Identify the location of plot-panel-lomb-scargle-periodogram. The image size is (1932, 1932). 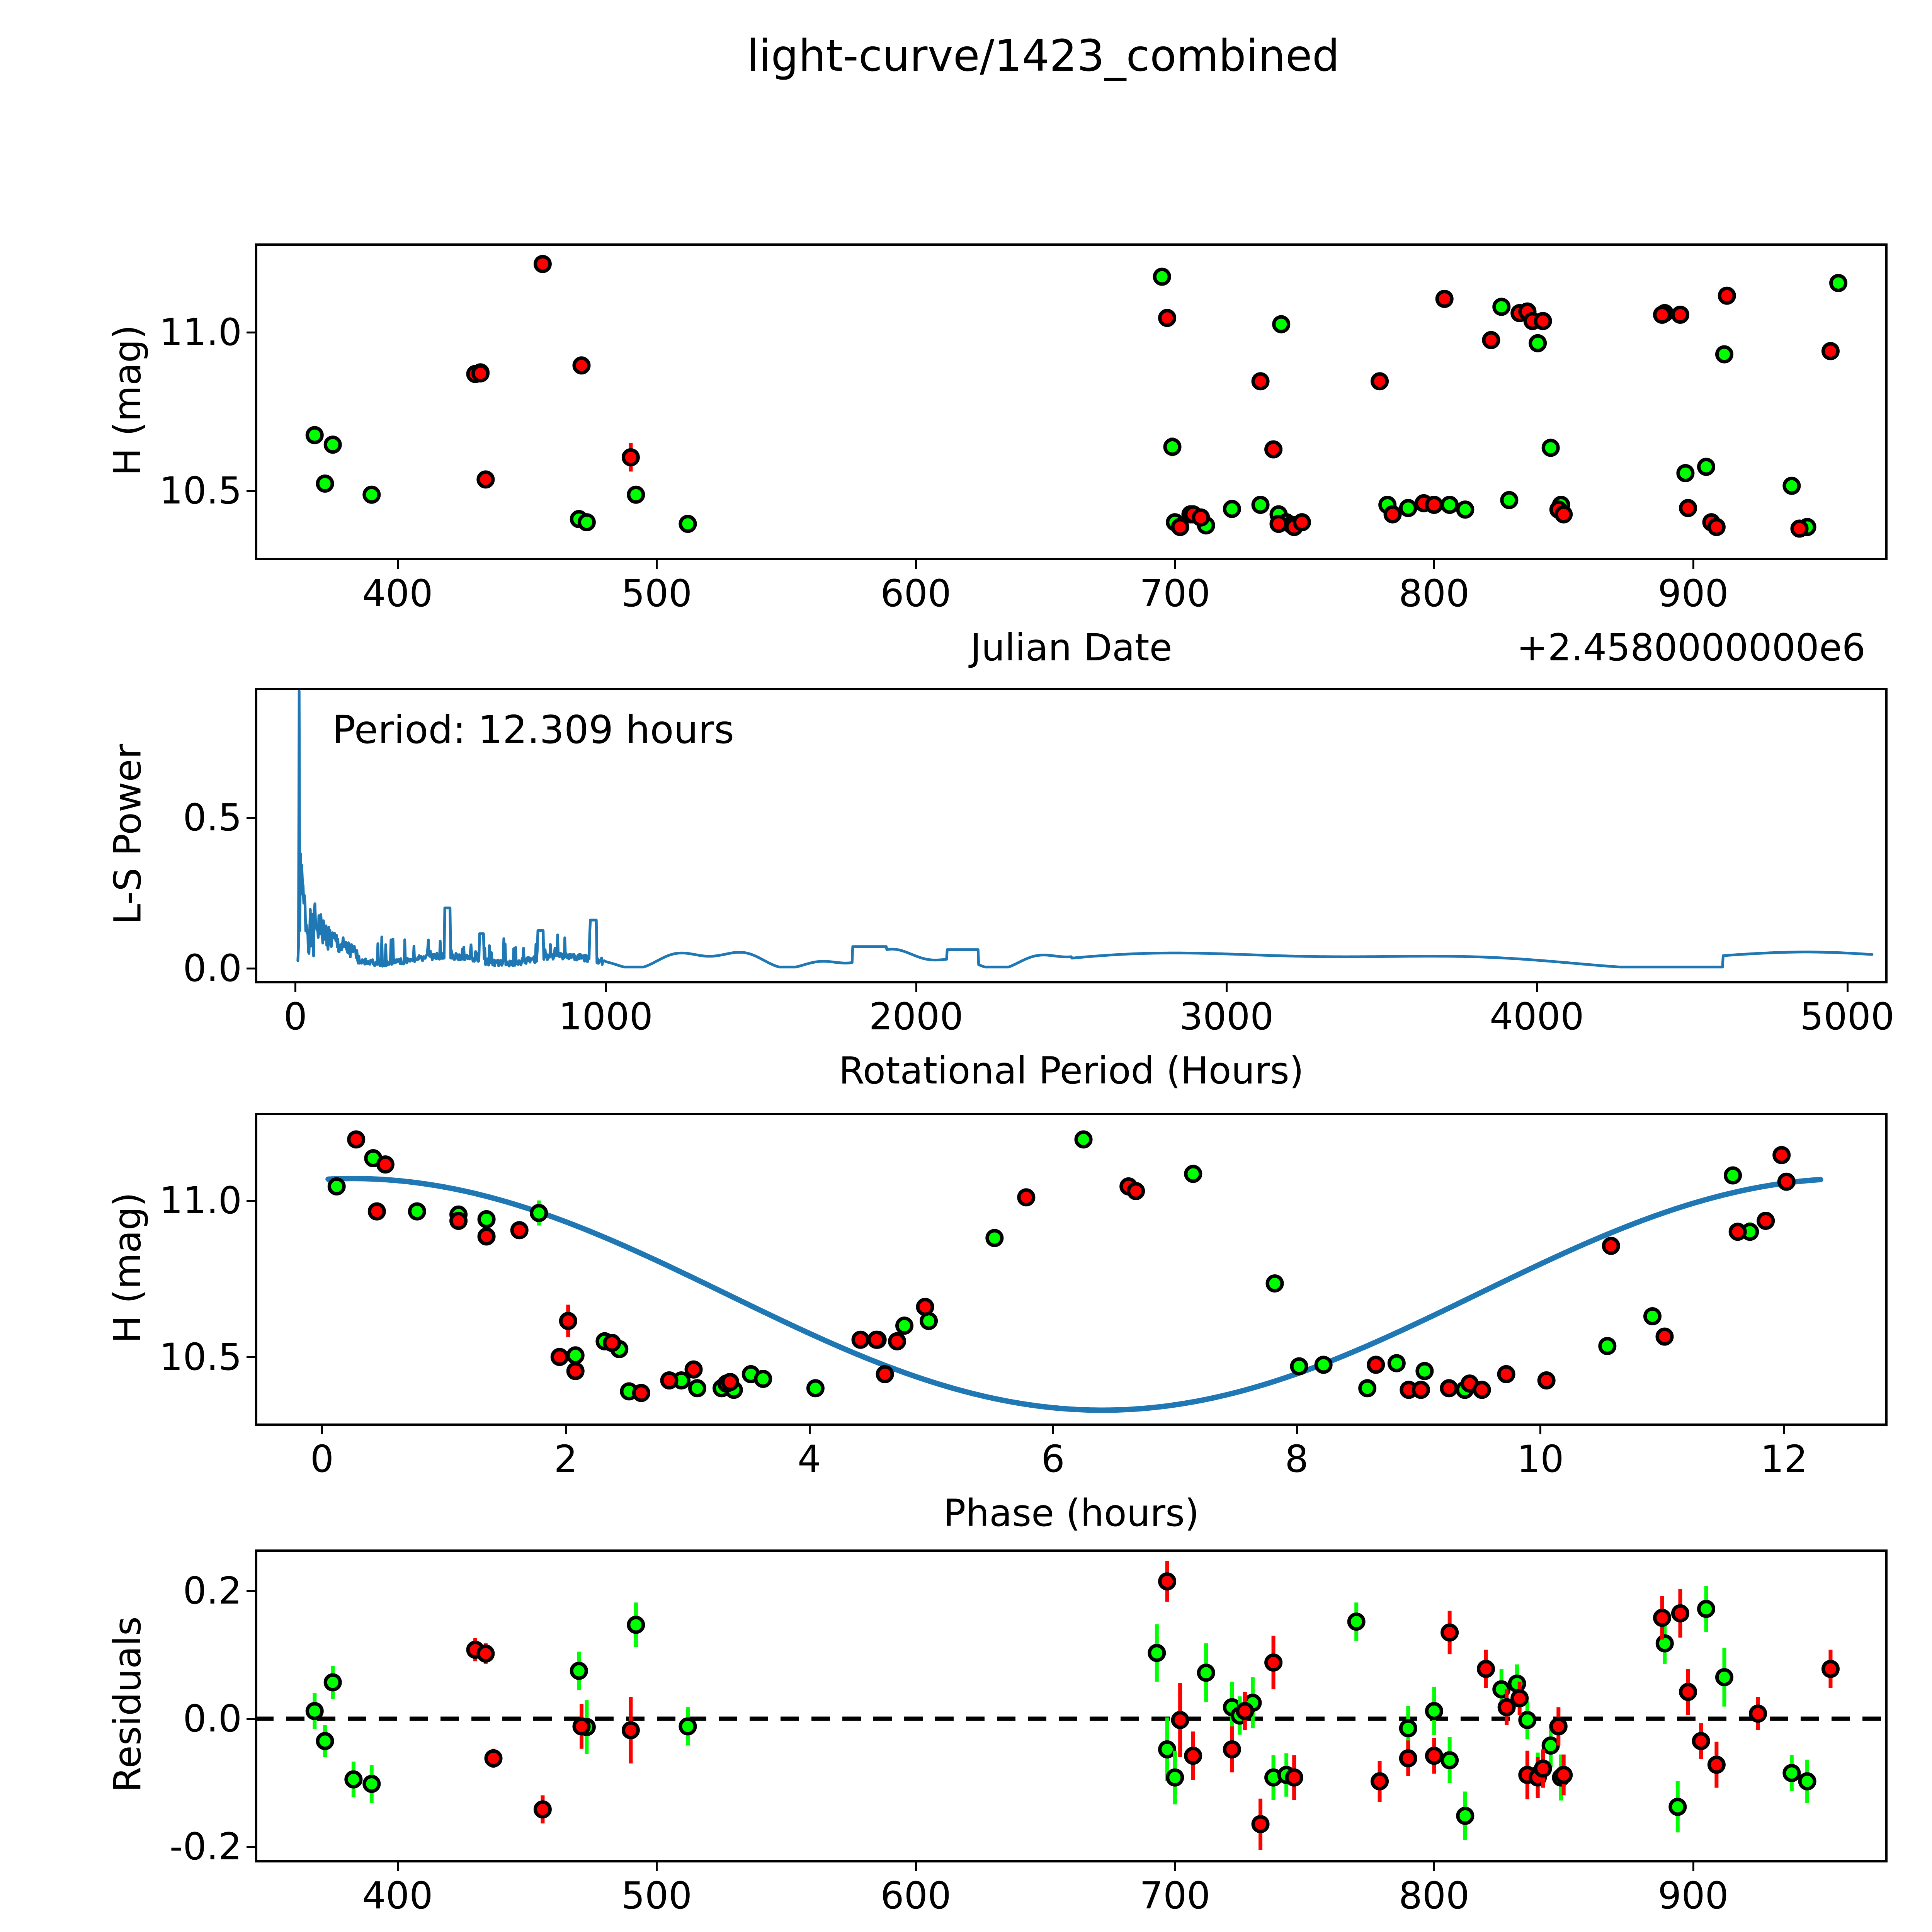
(1071, 836).